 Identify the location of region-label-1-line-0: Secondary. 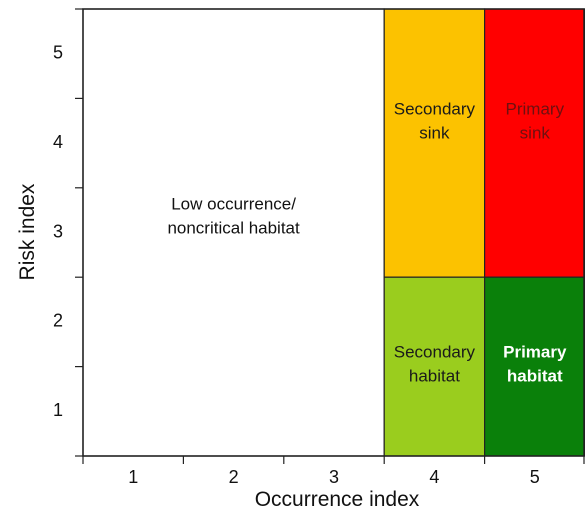
(435, 108).